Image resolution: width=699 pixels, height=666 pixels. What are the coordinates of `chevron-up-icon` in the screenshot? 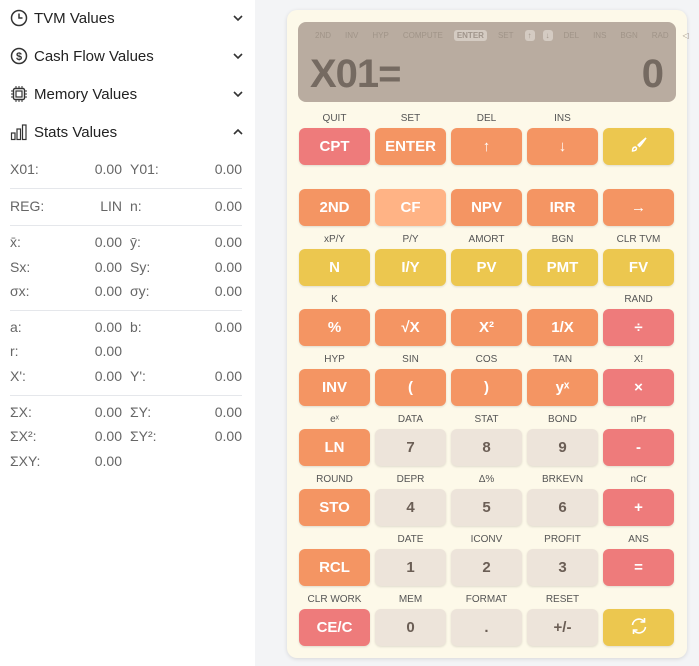 It's located at (238, 132).